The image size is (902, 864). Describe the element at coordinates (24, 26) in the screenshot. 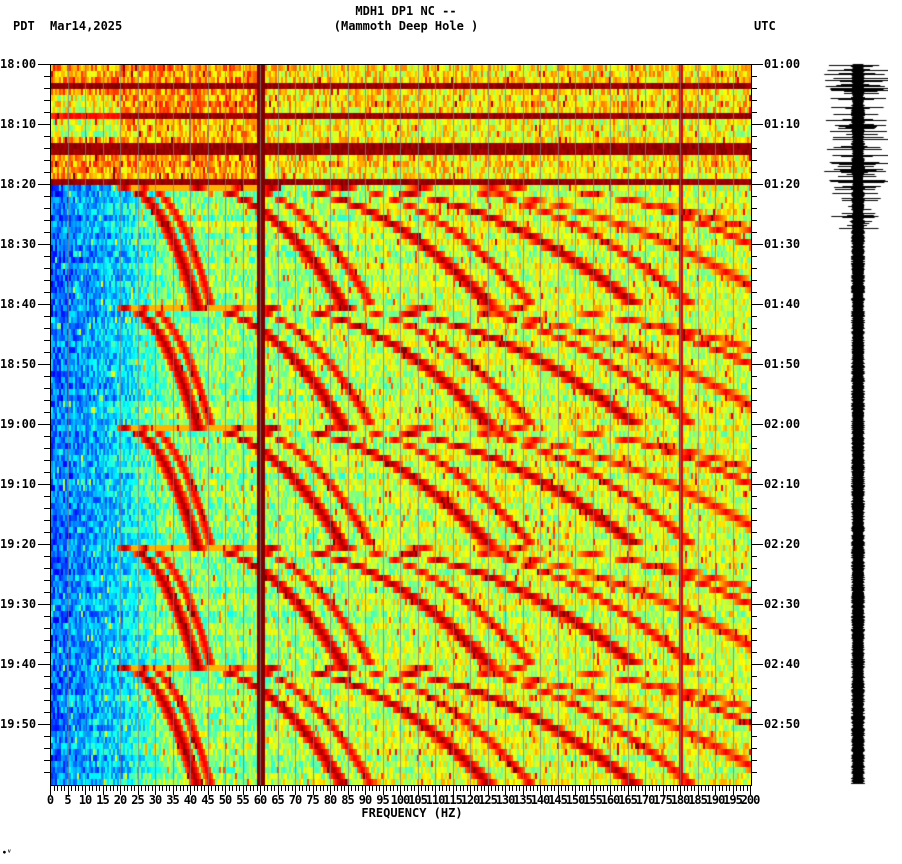

I see `timezone-left-label: PDT` at that location.